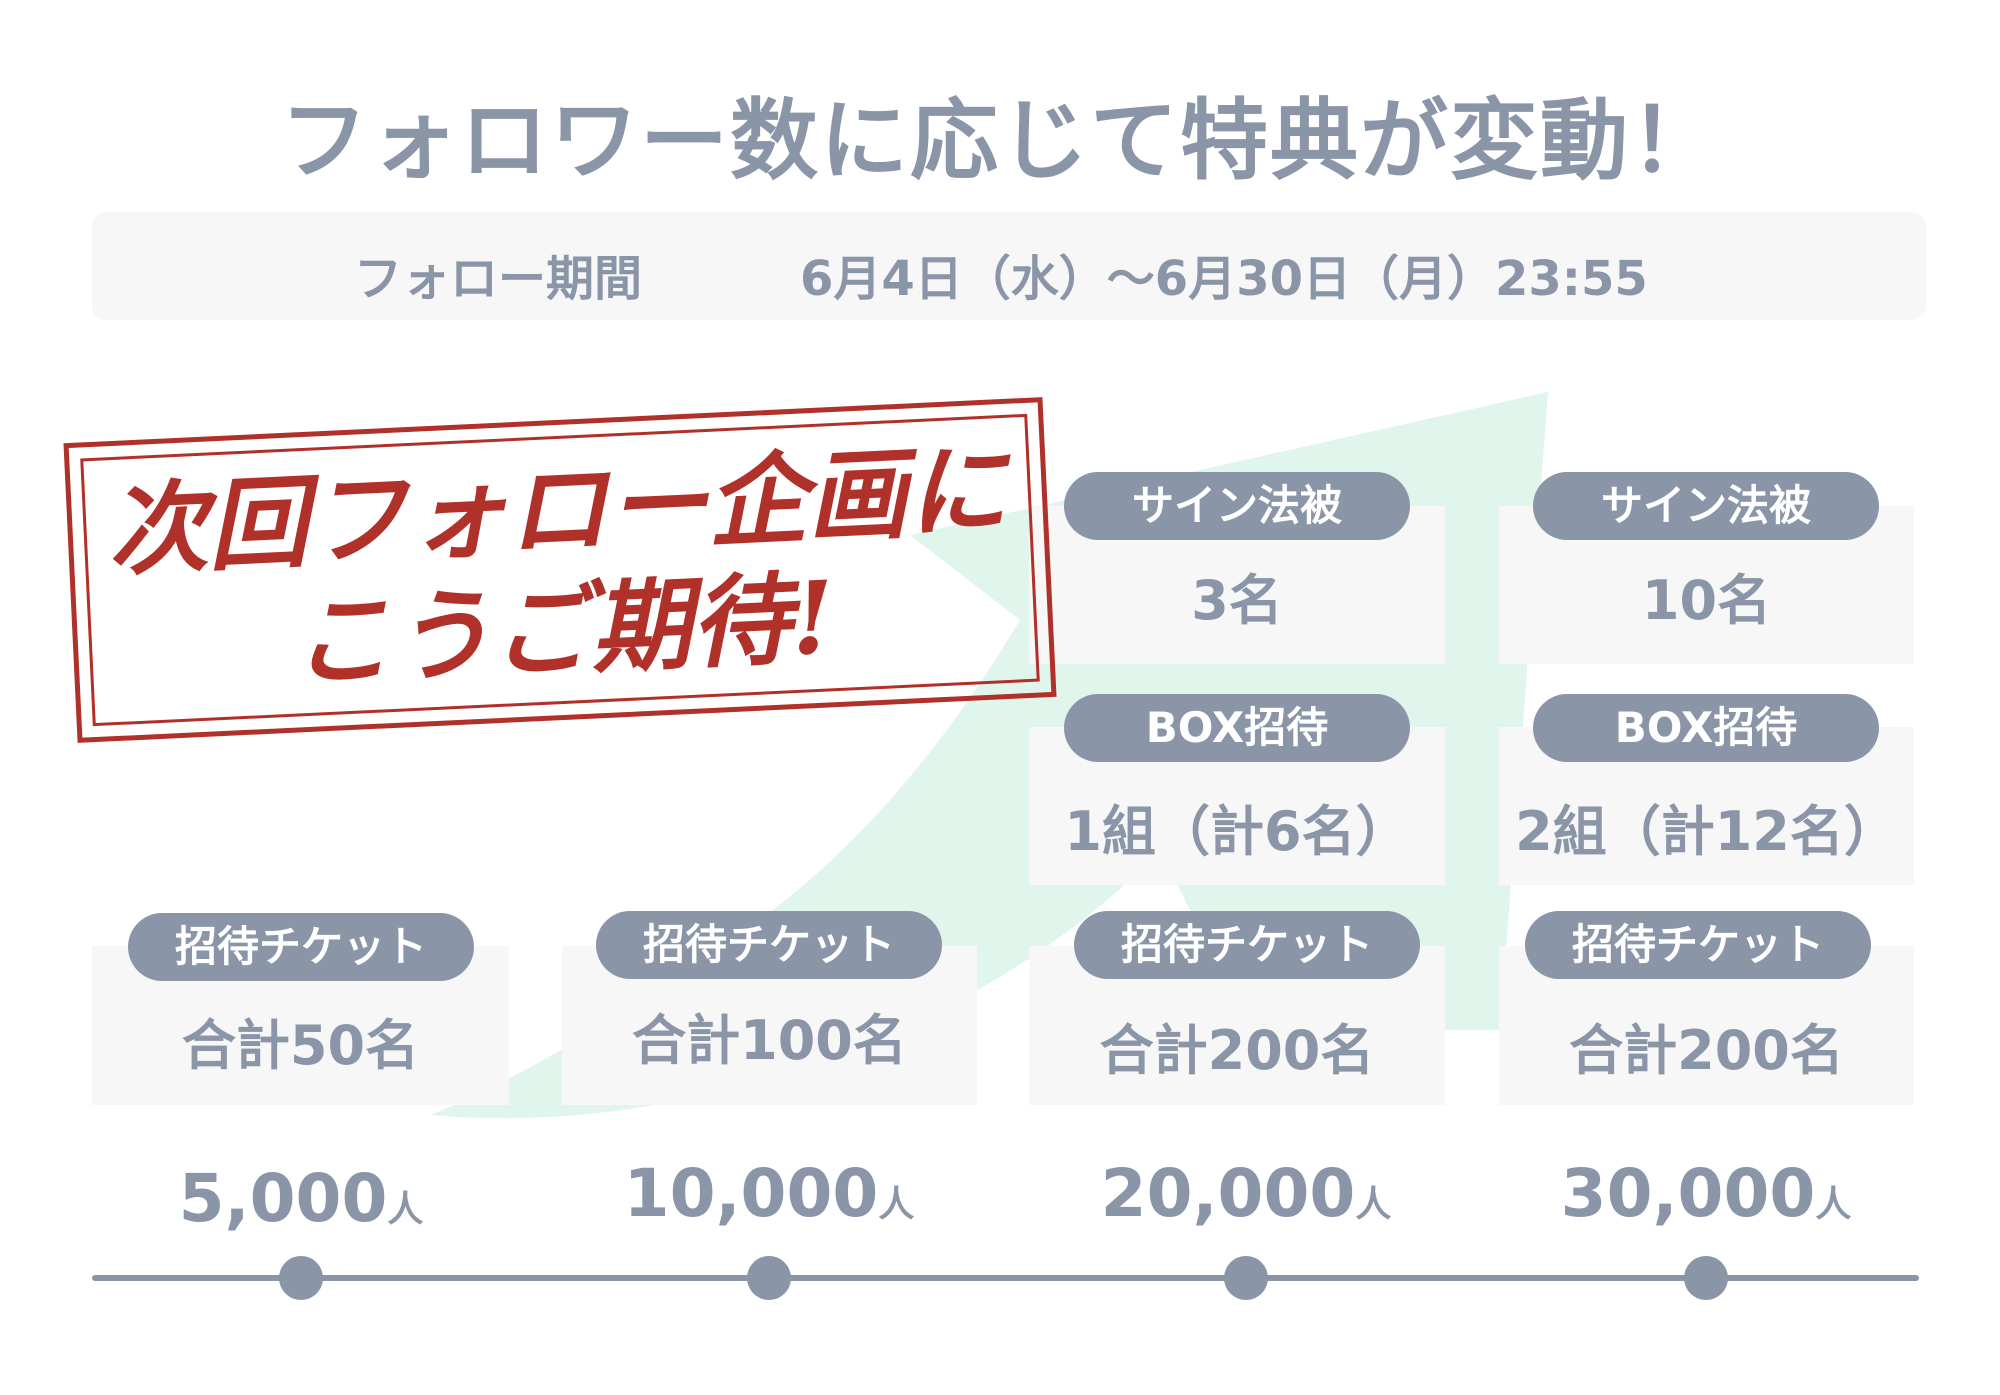 Image resolution: width=2000 pixels, height=1395 pixels. I want to click on tier-count-30000: 30,000人, so click(1706, 1193).